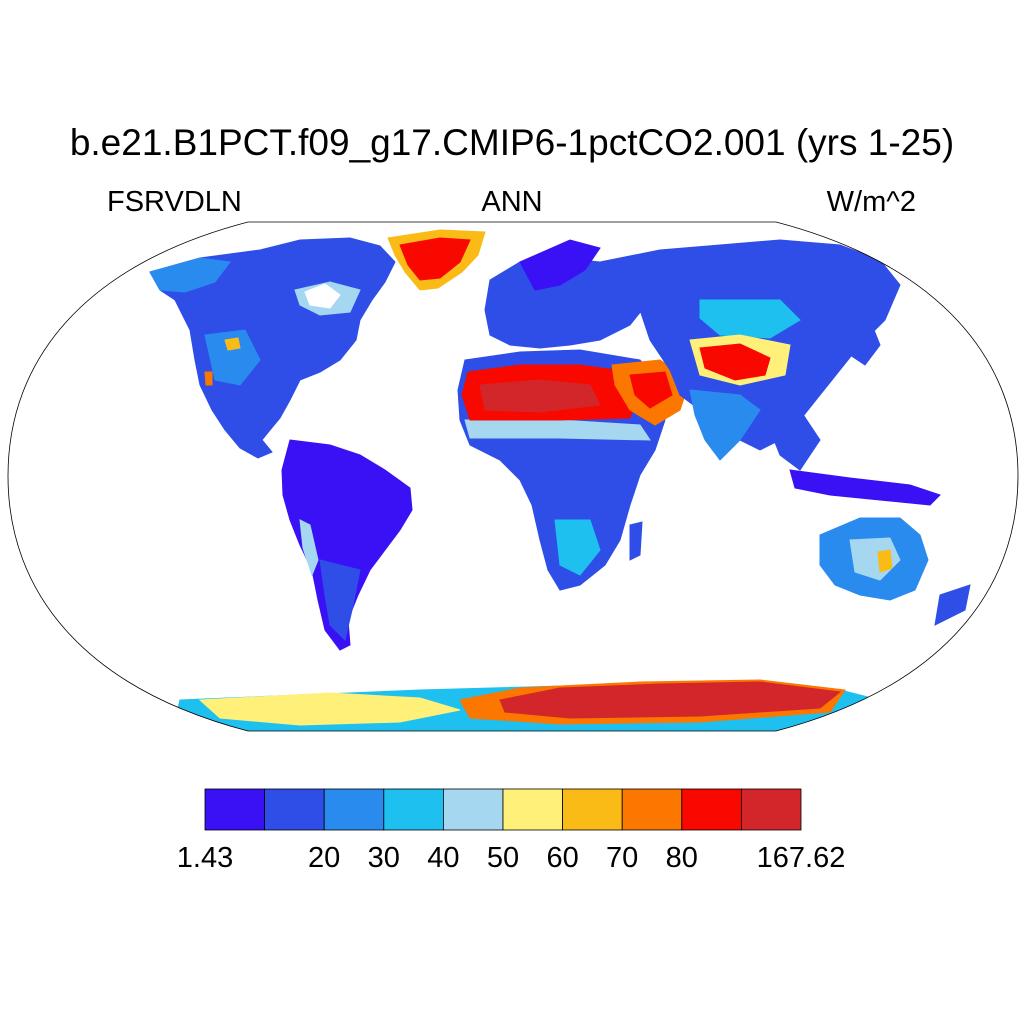 The height and width of the screenshot is (1024, 1024). What do you see at coordinates (205, 858) in the screenshot?
I see `colorbar-label: 1.43` at bounding box center [205, 858].